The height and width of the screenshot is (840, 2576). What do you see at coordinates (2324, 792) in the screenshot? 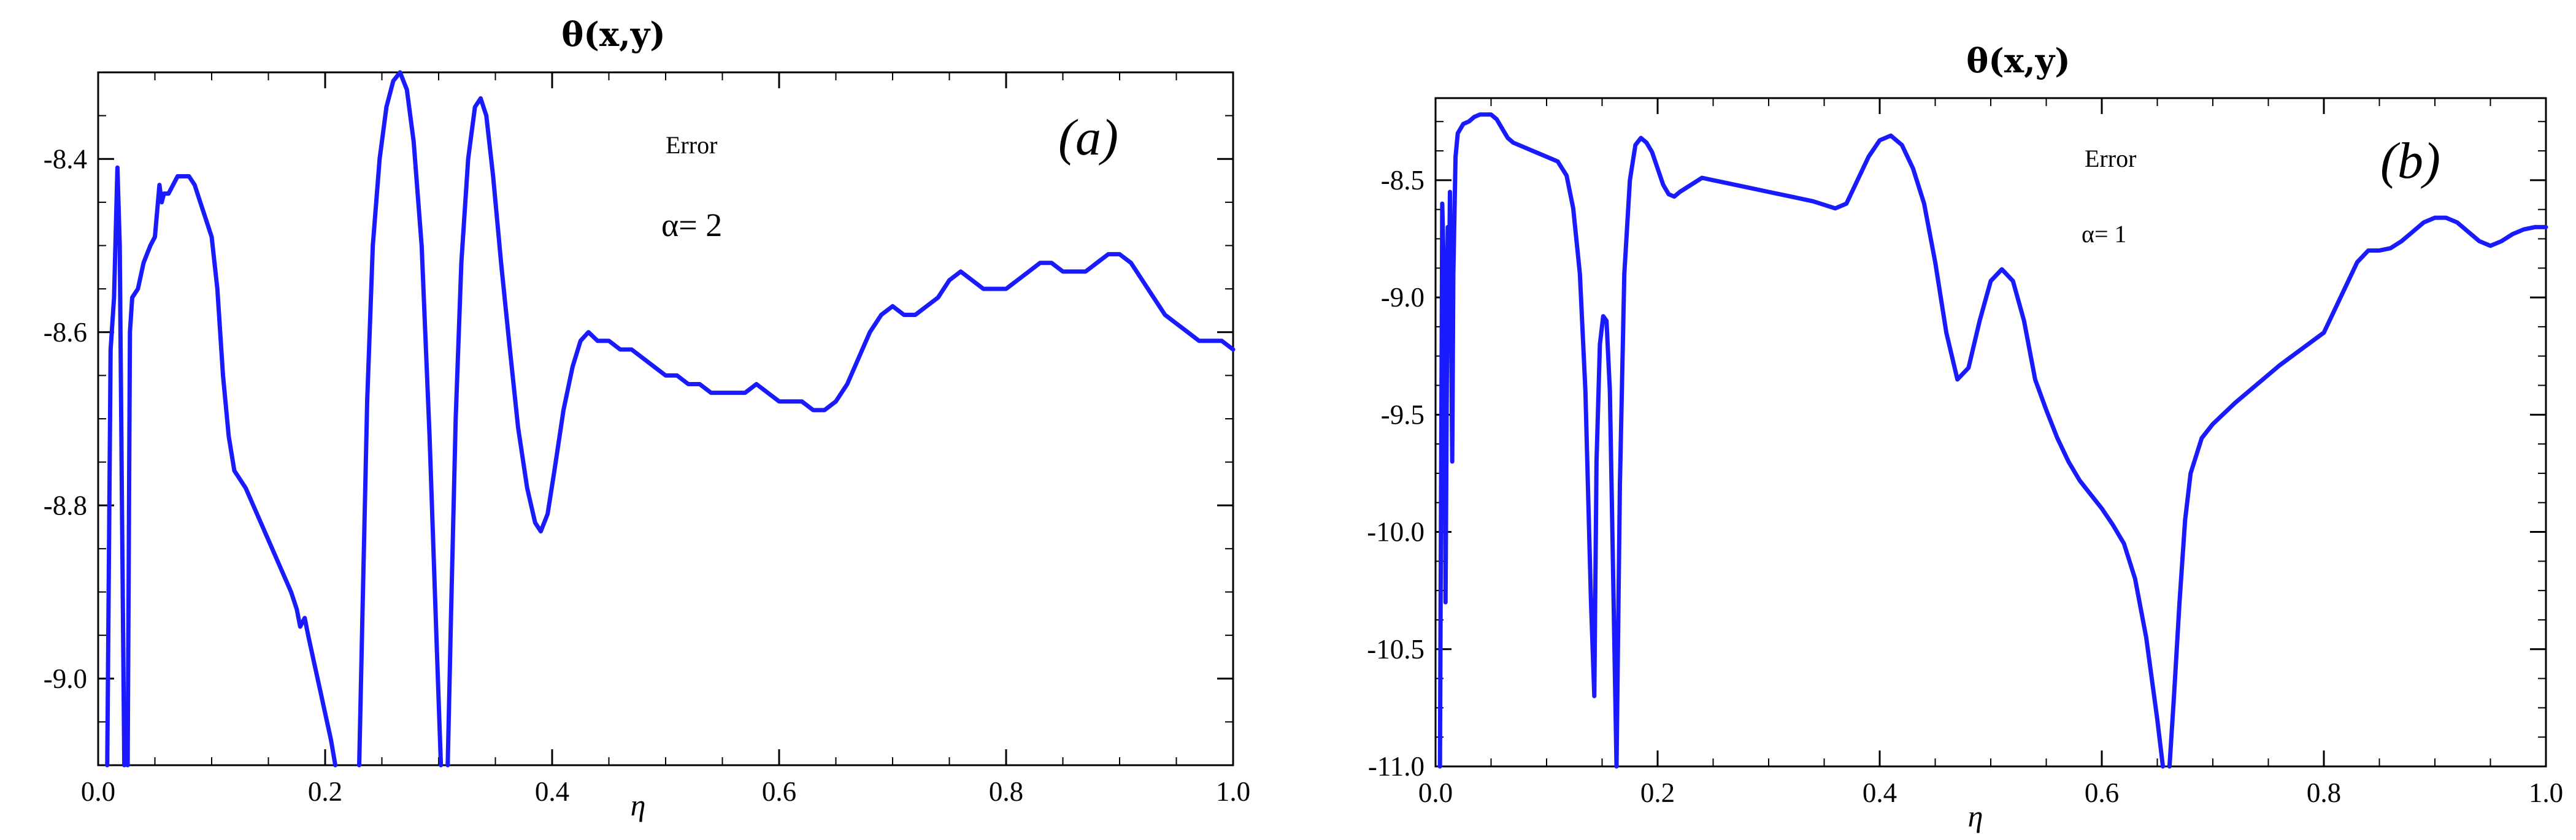
I see `x-tick-label-b: 0.8` at bounding box center [2324, 792].